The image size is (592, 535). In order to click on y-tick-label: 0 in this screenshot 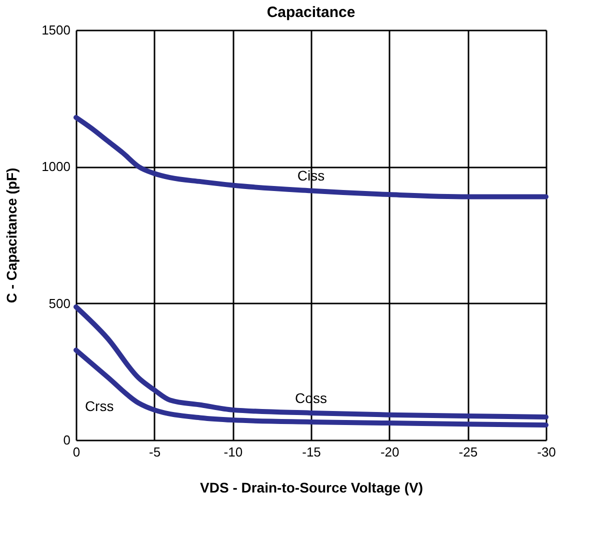, I will do `click(66, 440)`.